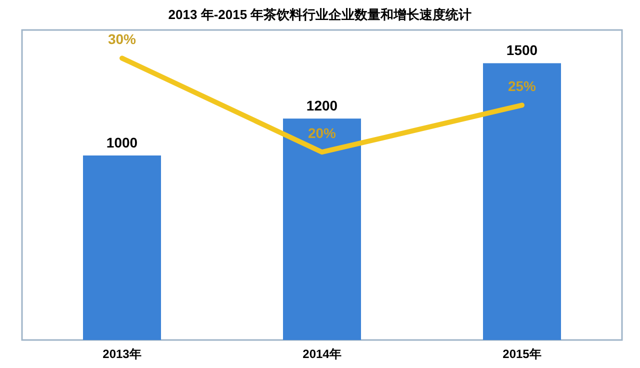 This screenshot has height=368, width=640. What do you see at coordinates (522, 50) in the screenshot?
I see `data-label: 1500` at bounding box center [522, 50].